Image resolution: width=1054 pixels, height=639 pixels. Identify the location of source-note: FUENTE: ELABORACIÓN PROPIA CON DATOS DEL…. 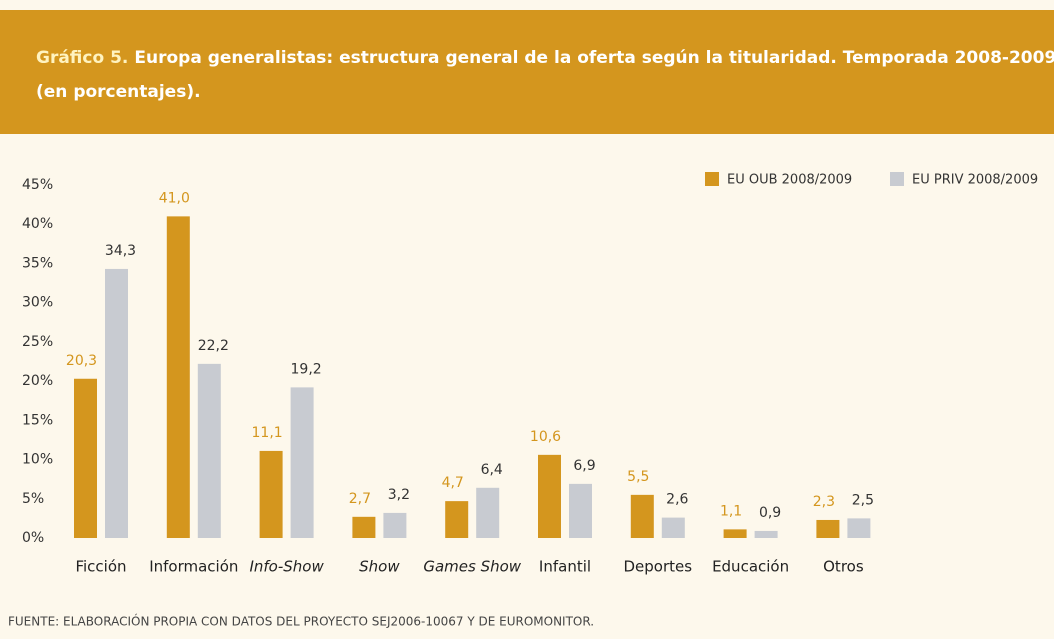
(301, 621).